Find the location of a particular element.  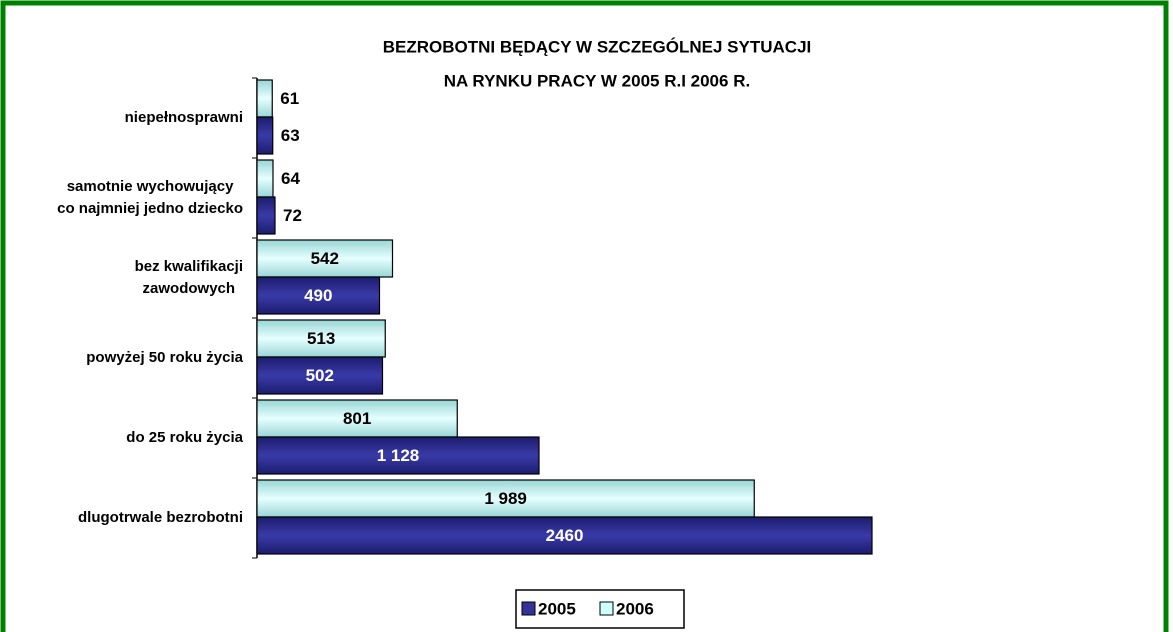

category-label: powyżej 50 roku życia is located at coordinates (164, 357).